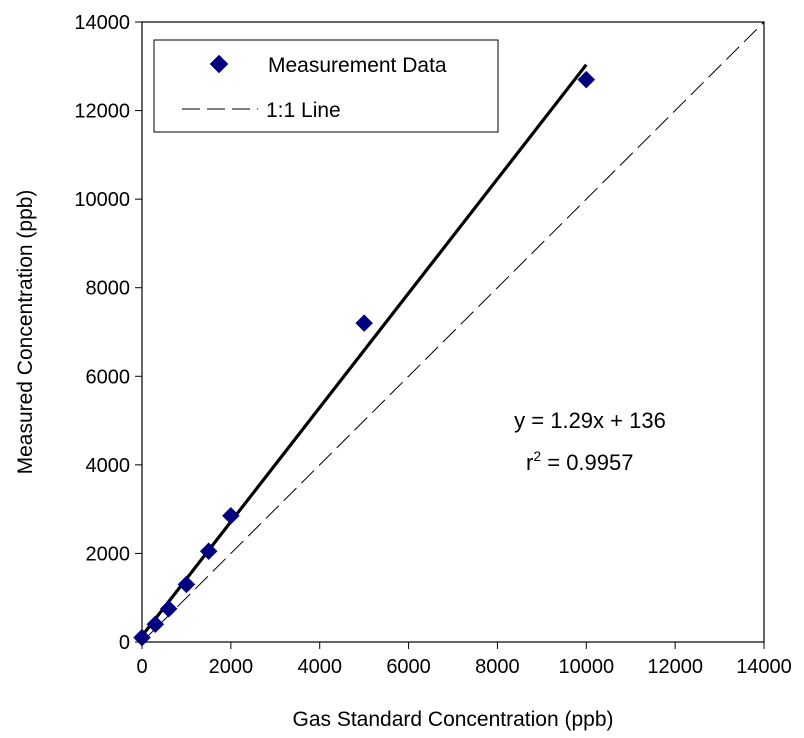 This screenshot has height=738, width=804. What do you see at coordinates (580, 461) in the screenshot?
I see `r-squared: r2 = 0.9957` at bounding box center [580, 461].